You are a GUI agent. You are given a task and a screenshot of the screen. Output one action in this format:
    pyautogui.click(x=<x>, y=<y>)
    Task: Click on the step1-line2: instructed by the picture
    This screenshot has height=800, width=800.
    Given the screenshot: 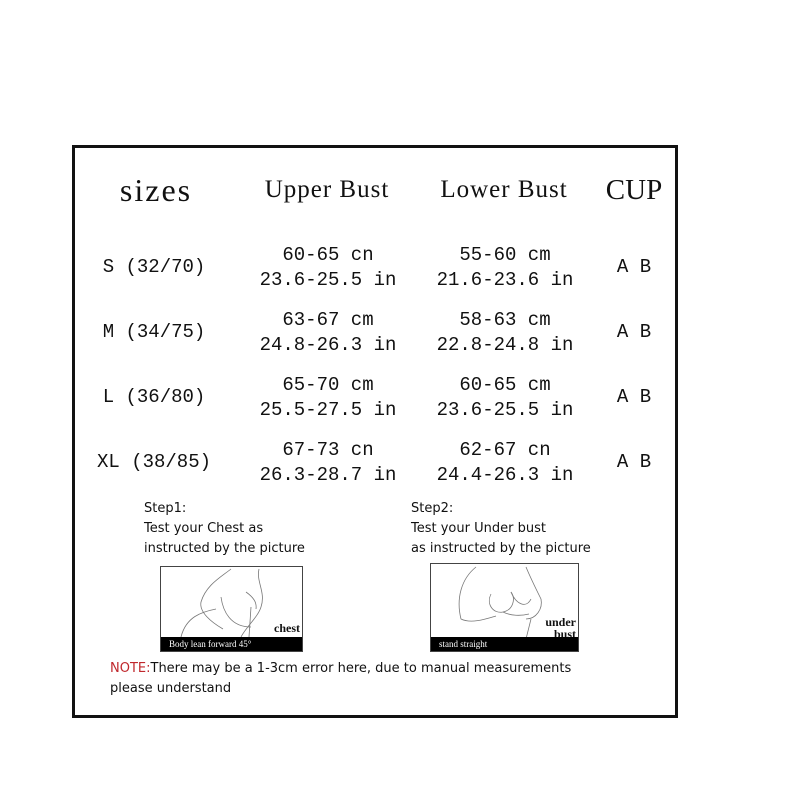 What is the action you would take?
    pyautogui.click(x=224, y=548)
    